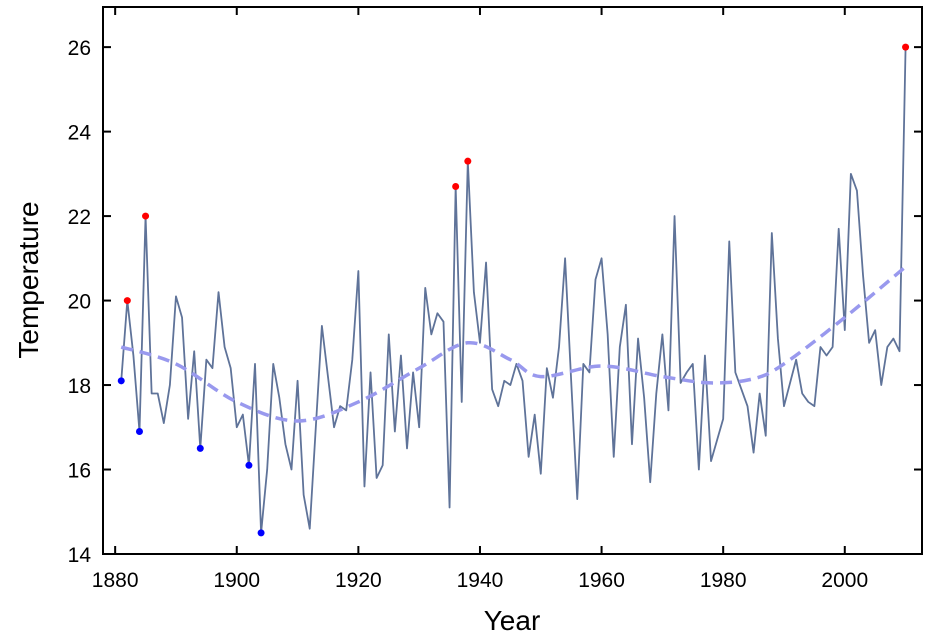 The image size is (942, 643). I want to click on y-tick-label: 22, so click(79, 217).